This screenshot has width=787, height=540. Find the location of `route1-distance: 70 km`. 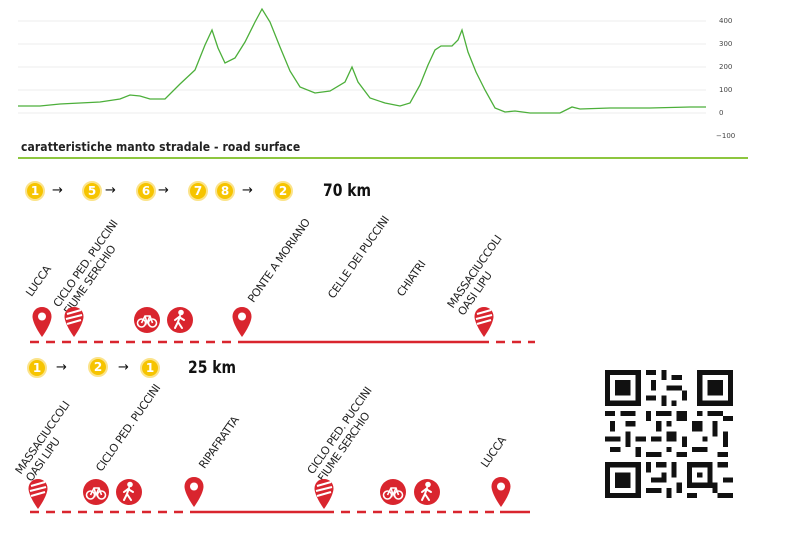

route1-distance: 70 km is located at coordinates (347, 191).